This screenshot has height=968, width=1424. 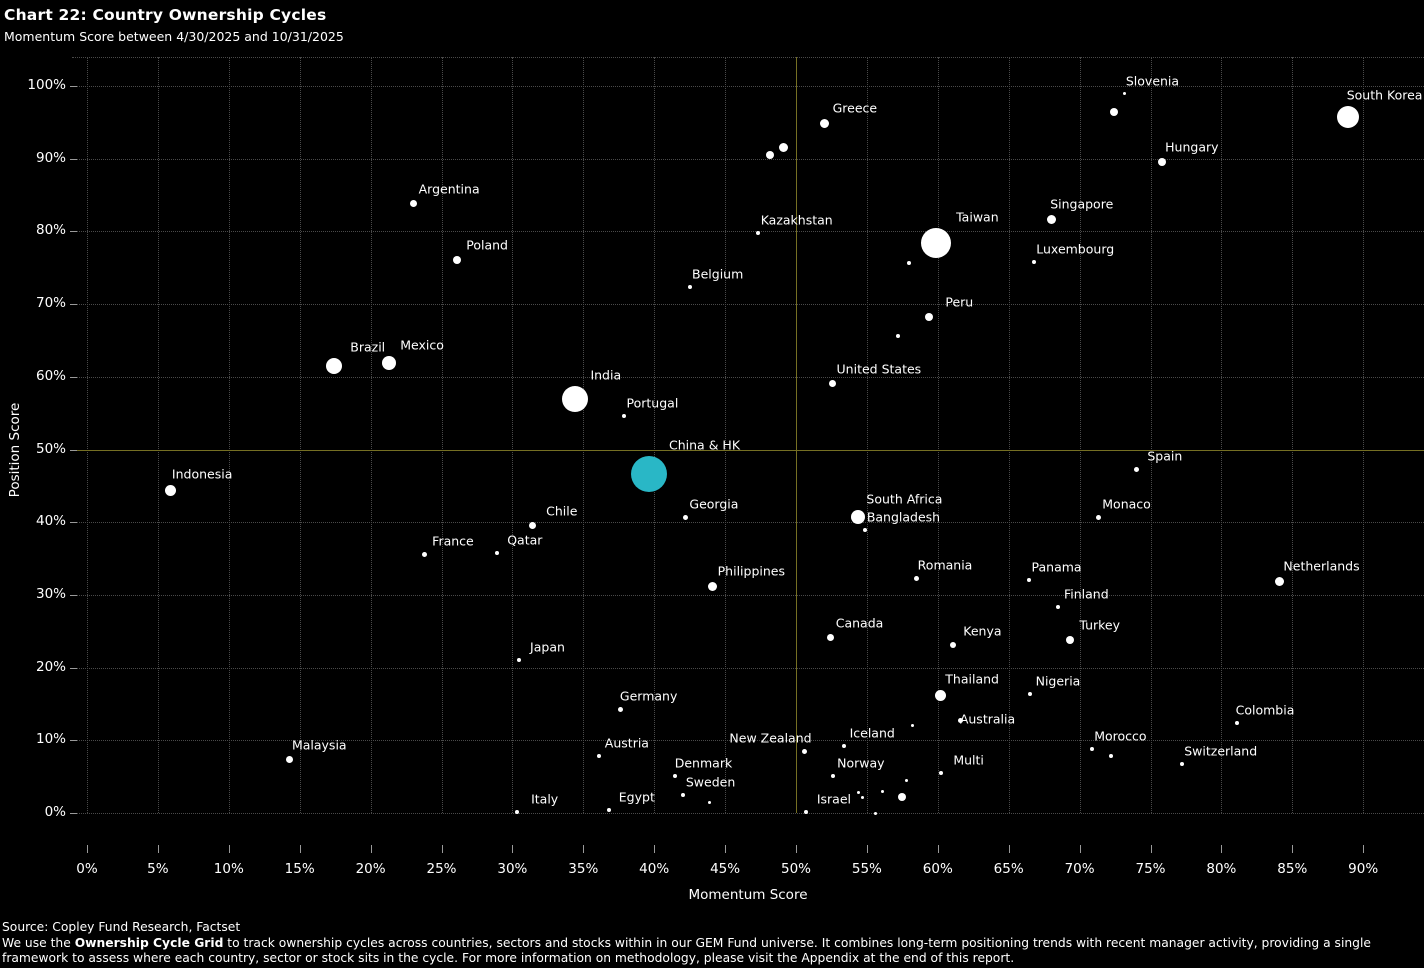 What do you see at coordinates (38, 943) in the screenshot?
I see `methodology-prefix: We use the` at bounding box center [38, 943].